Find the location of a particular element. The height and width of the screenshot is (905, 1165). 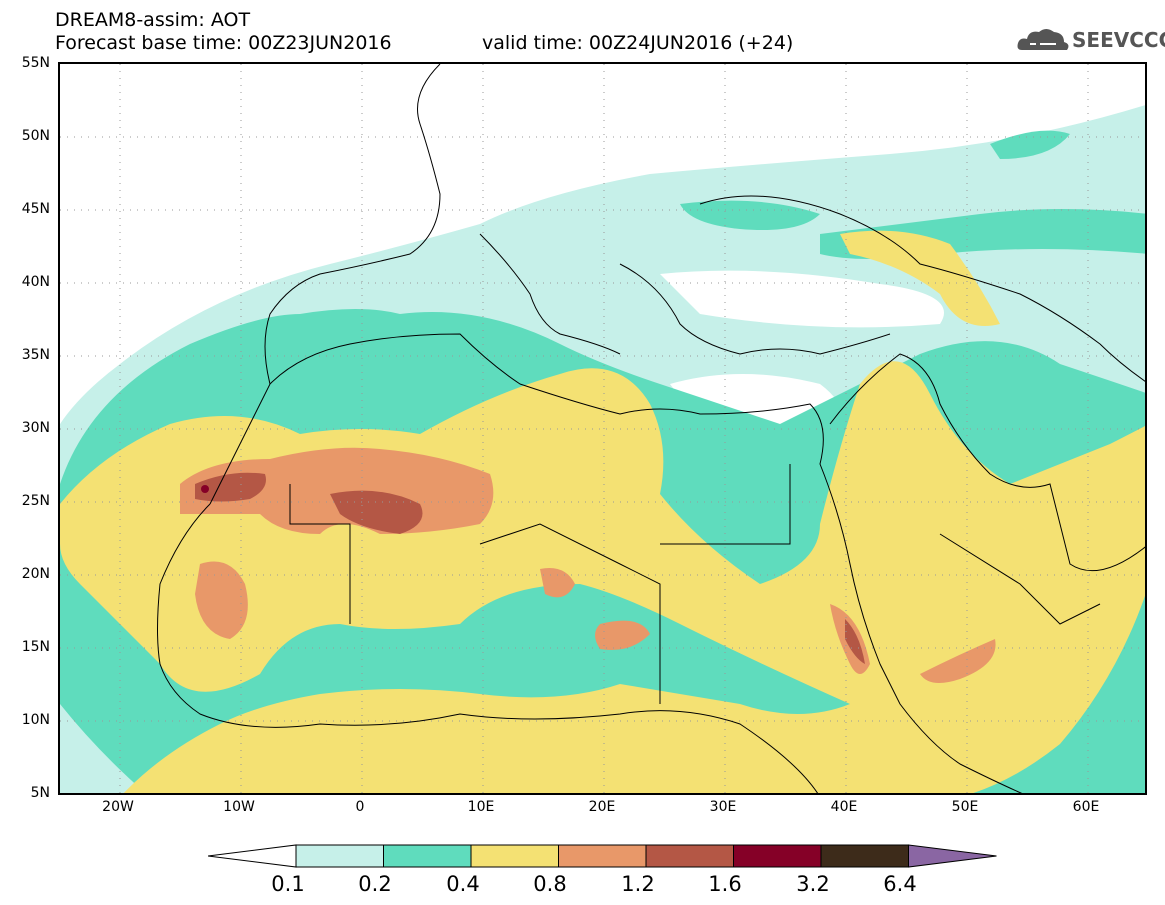

colorbar-arrow-high is located at coordinates (952, 856).